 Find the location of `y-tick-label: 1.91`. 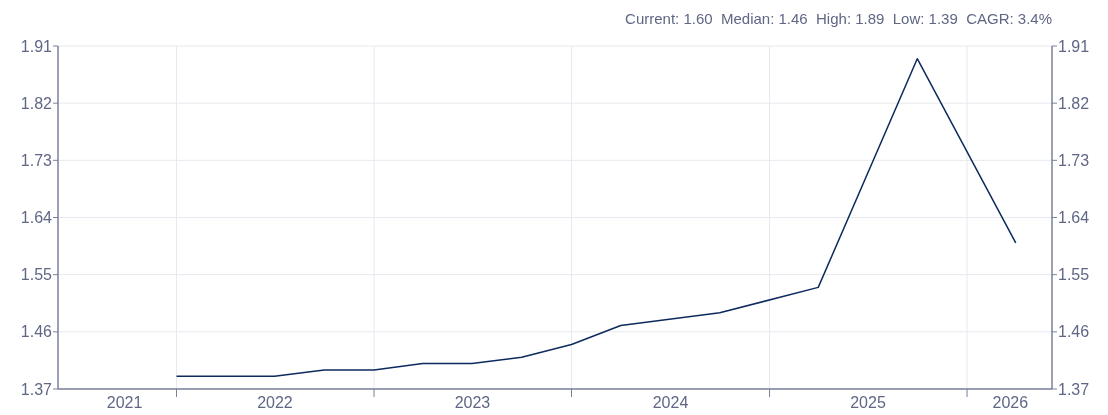

y-tick-label: 1.91 is located at coordinates (36, 46).